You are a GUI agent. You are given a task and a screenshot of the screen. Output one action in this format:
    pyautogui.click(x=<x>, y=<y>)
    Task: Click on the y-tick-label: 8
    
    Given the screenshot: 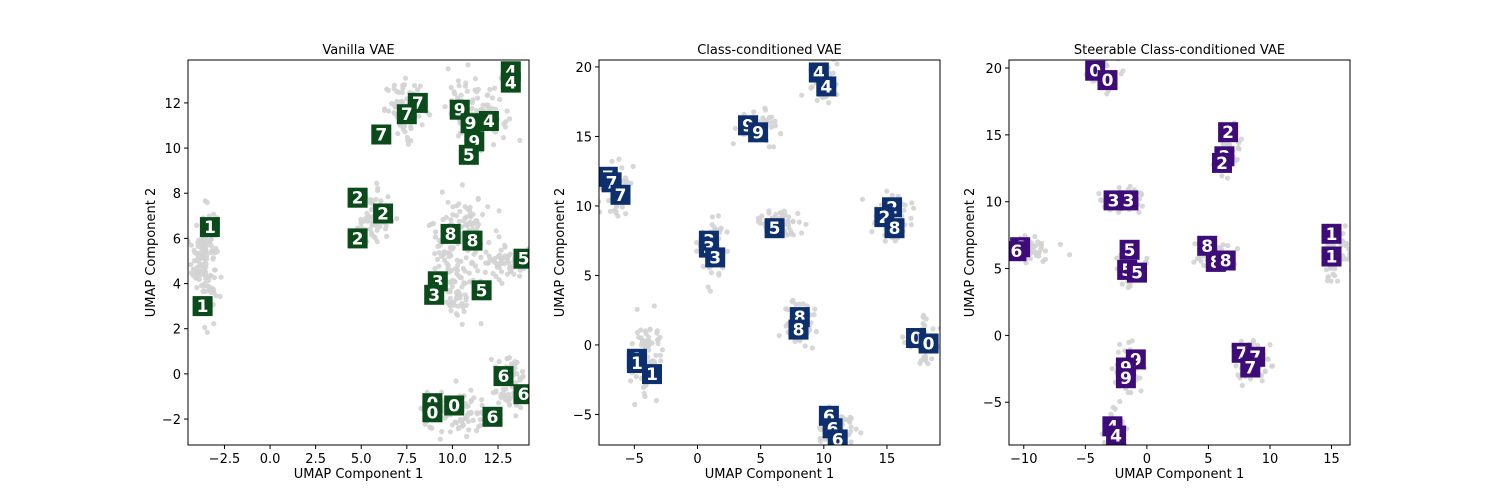 What is the action you would take?
    pyautogui.click(x=177, y=194)
    